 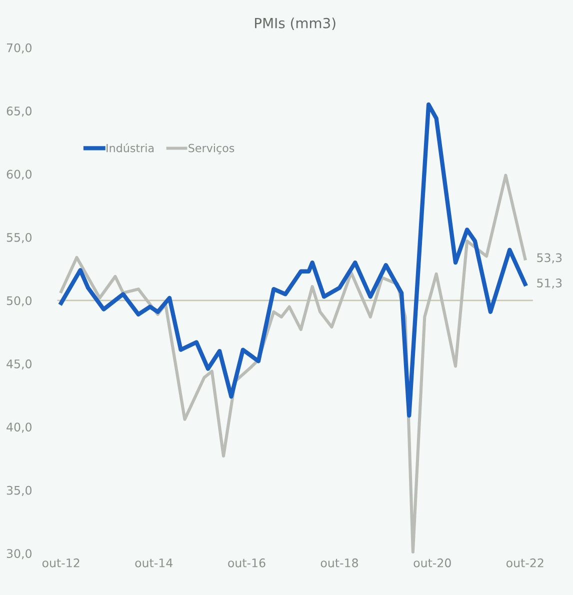 What do you see at coordinates (295, 24) in the screenshot?
I see `chart-title: PMIs (mm3)` at bounding box center [295, 24].